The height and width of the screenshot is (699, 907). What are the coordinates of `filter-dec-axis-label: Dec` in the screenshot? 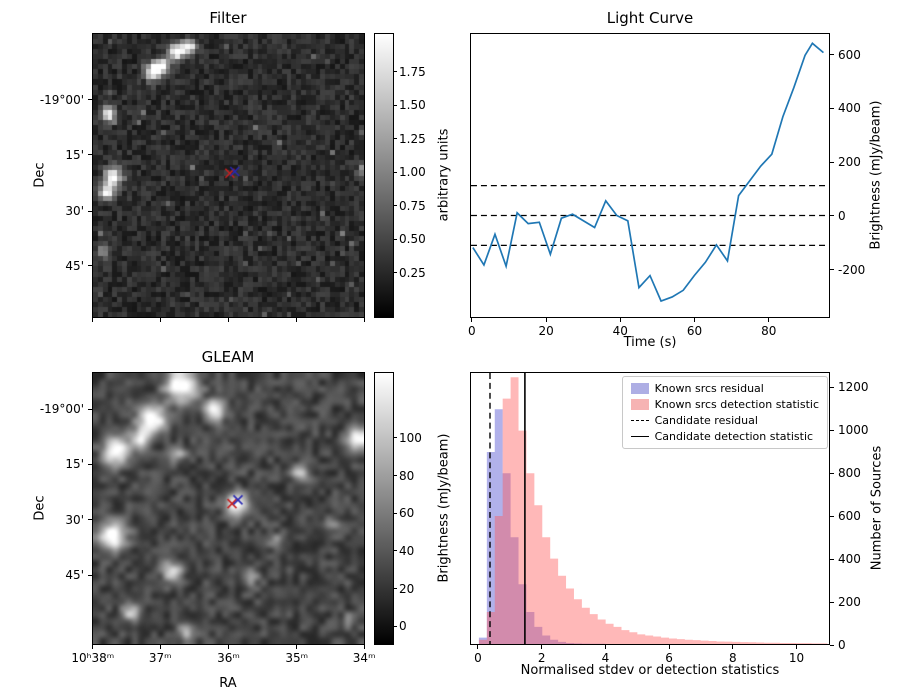 It's located at (40, 175).